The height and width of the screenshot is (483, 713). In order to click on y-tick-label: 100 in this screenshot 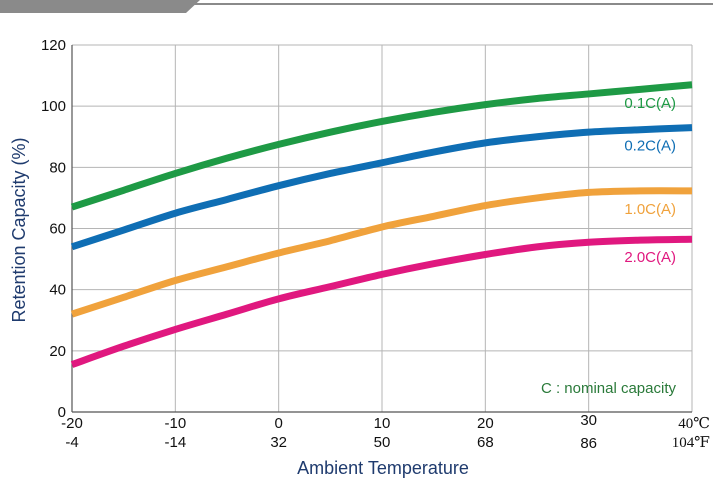, I will do `click(53, 106)`.